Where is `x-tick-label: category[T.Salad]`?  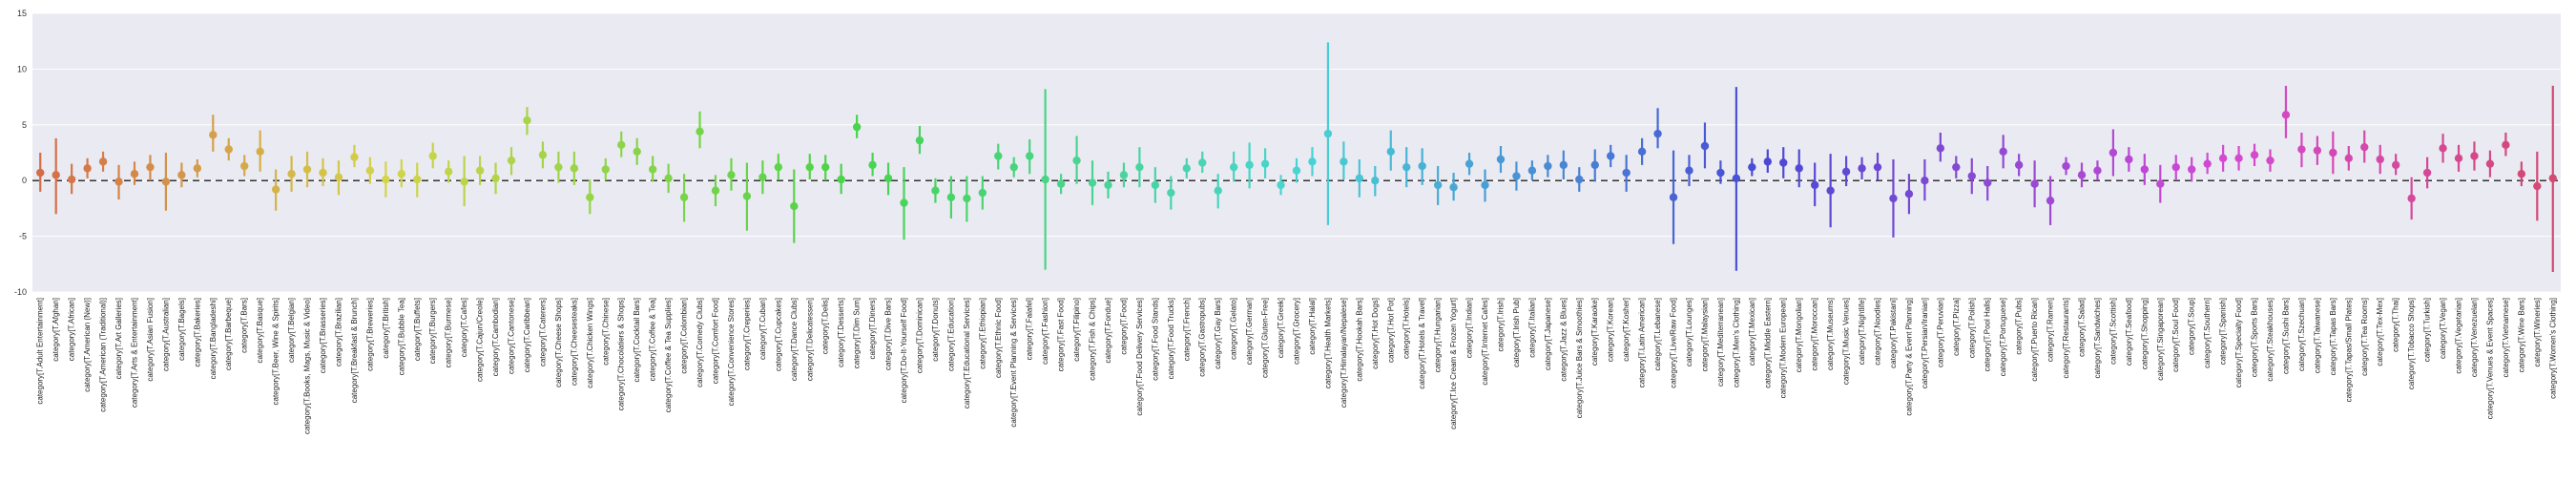
x-tick-label: category[T.Salad] is located at coordinates (2081, 327).